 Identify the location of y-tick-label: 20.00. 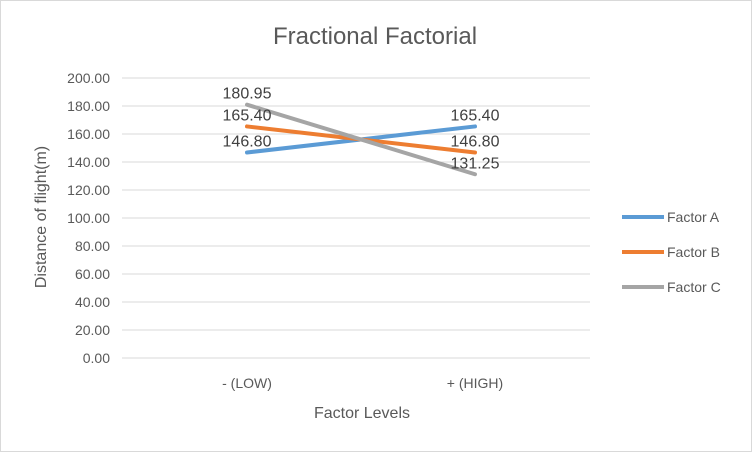
(92, 330).